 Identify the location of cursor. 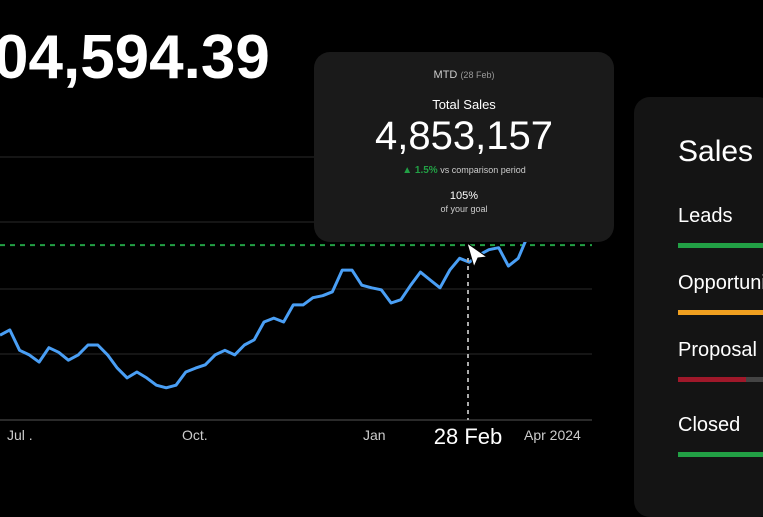
(477, 255).